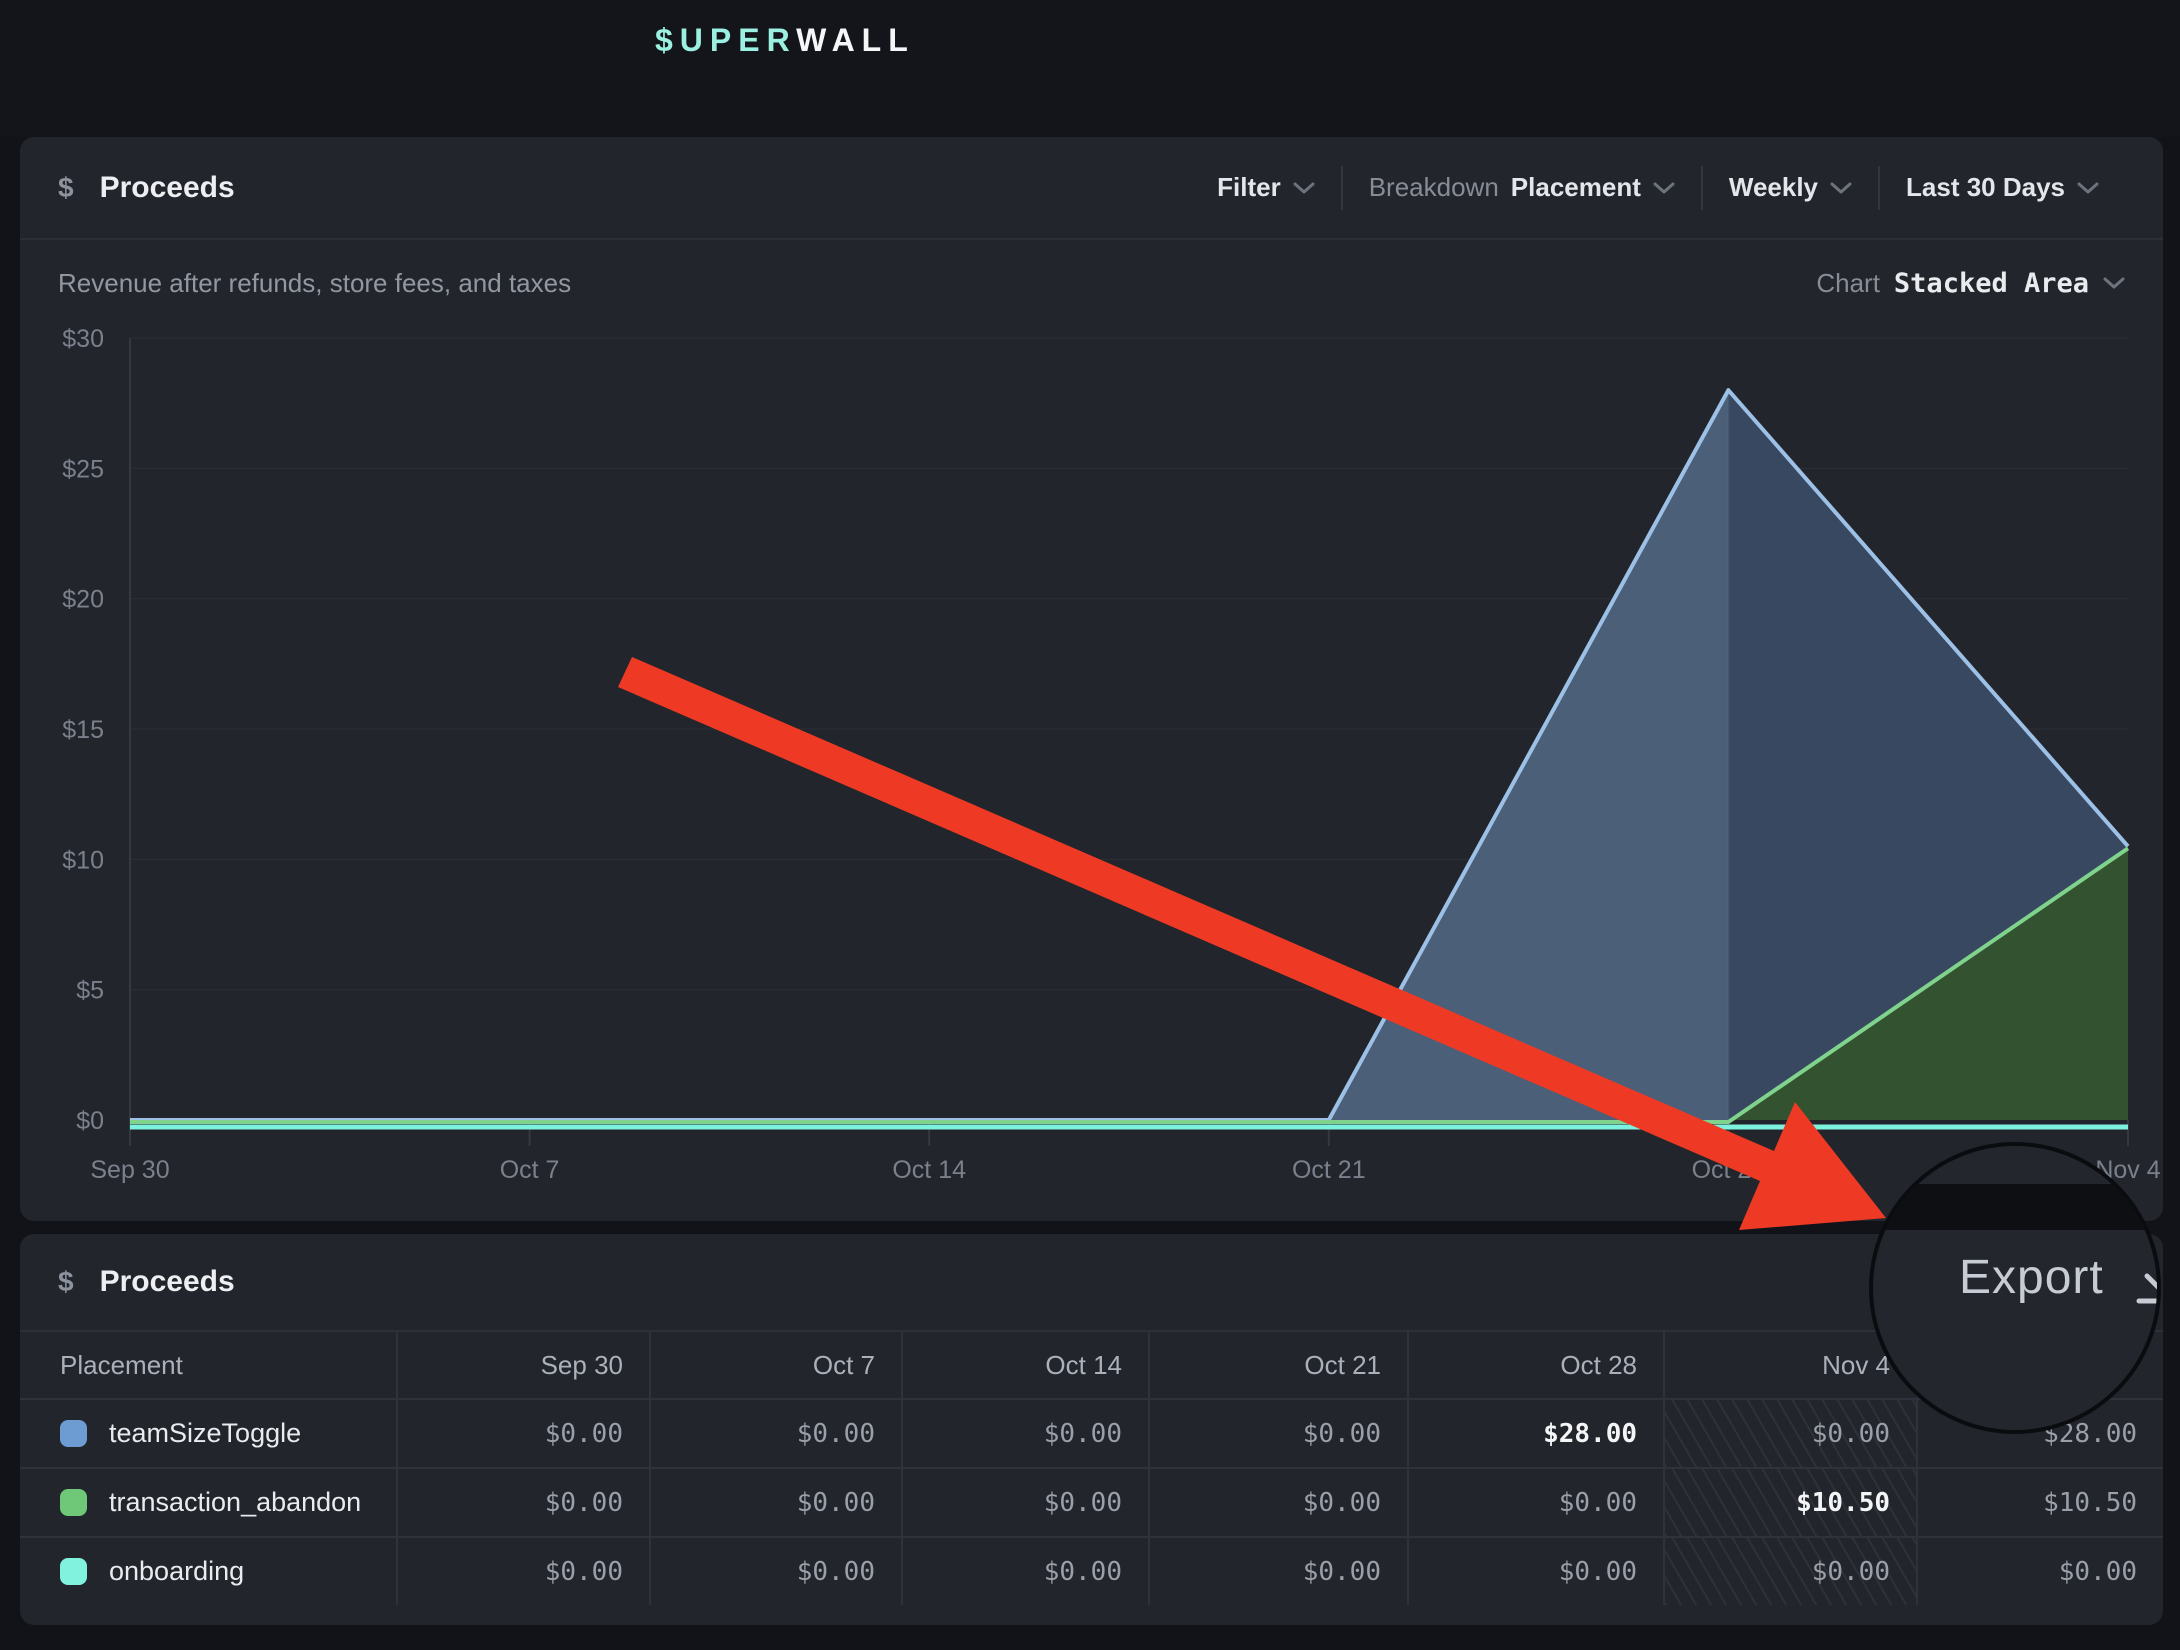 Image resolution: width=2180 pixels, height=1650 pixels. What do you see at coordinates (167, 187) in the screenshot?
I see `chart-panel-title: Proceeds` at bounding box center [167, 187].